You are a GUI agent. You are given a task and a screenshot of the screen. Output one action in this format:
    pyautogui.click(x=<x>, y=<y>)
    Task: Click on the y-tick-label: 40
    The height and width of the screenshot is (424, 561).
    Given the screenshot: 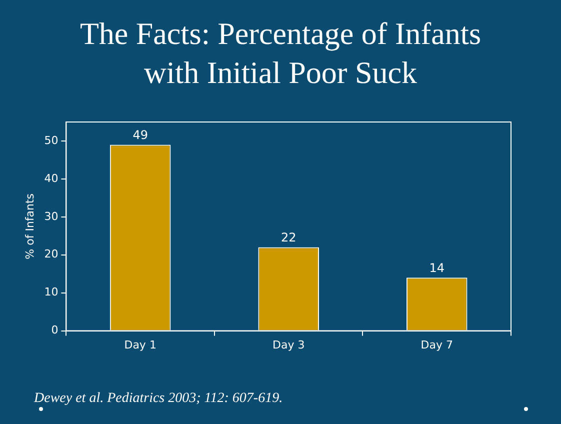 What is the action you would take?
    pyautogui.click(x=51, y=178)
    